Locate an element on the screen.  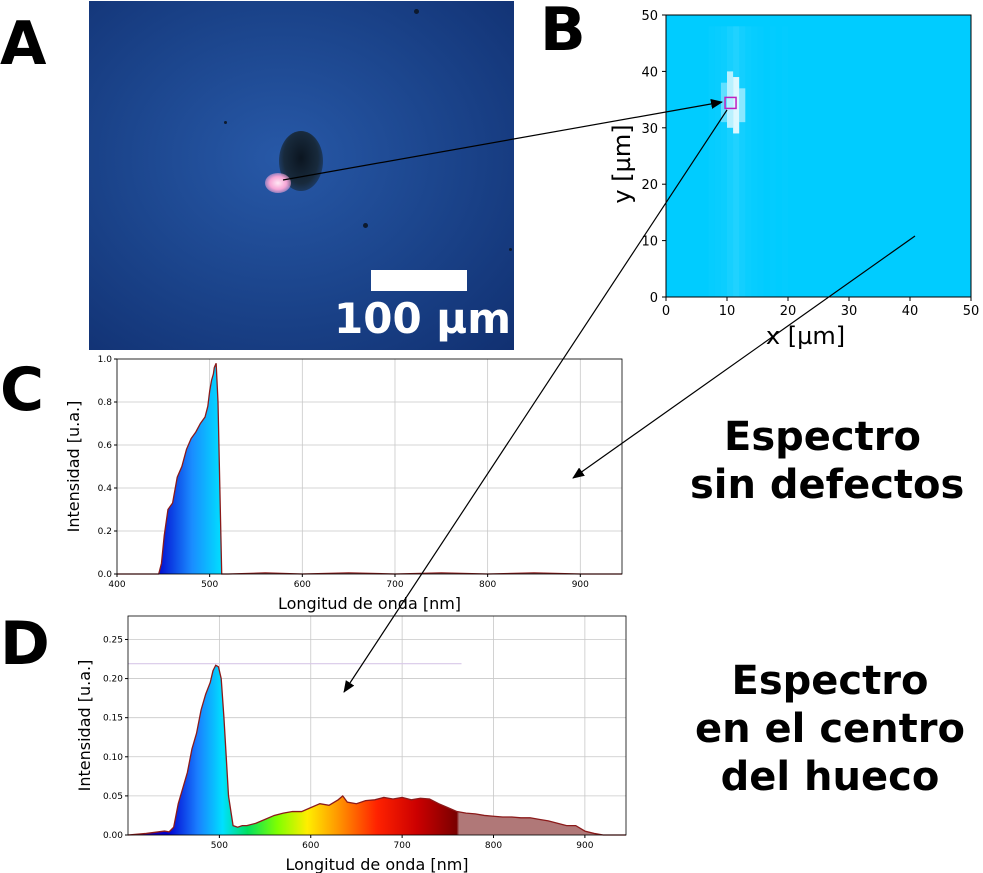
side-title-d-line-2: en el centro is located at coordinates (830, 729).